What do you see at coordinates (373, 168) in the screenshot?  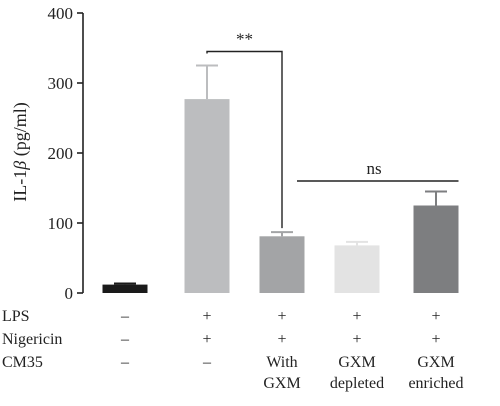 I see `significance-label: ns` at bounding box center [373, 168].